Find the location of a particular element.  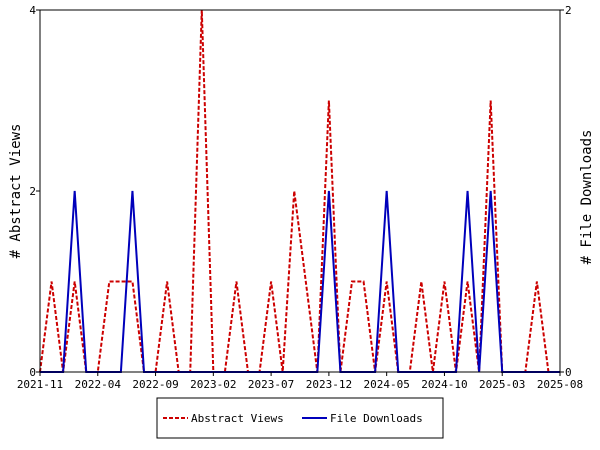

legend: Abstract Views File Downloads is located at coordinates (300, 418).